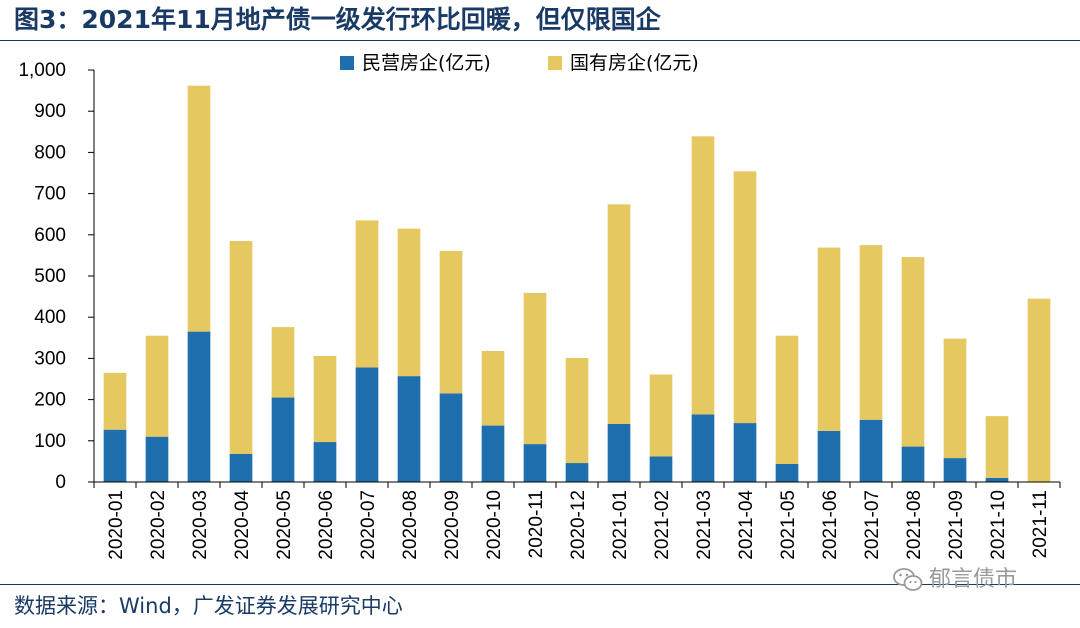  What do you see at coordinates (998, 525) in the screenshot?
I see `x-tick-label: 2021-10` at bounding box center [998, 525].